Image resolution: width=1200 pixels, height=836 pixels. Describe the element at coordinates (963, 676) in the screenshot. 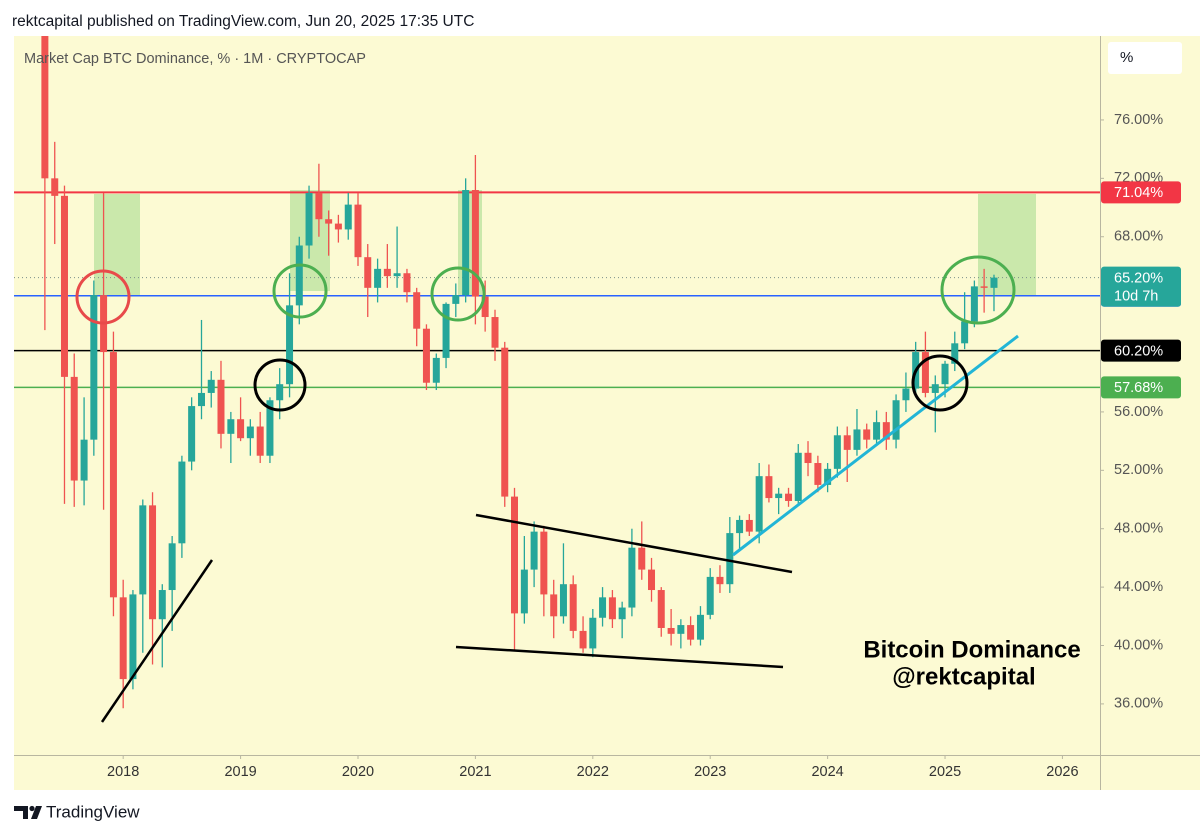

I see `annotation: @rektcapital` at that location.